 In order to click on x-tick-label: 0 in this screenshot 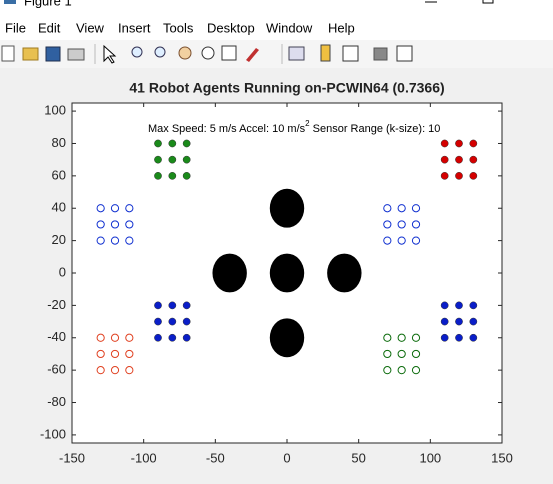, I will do `click(286, 457)`.